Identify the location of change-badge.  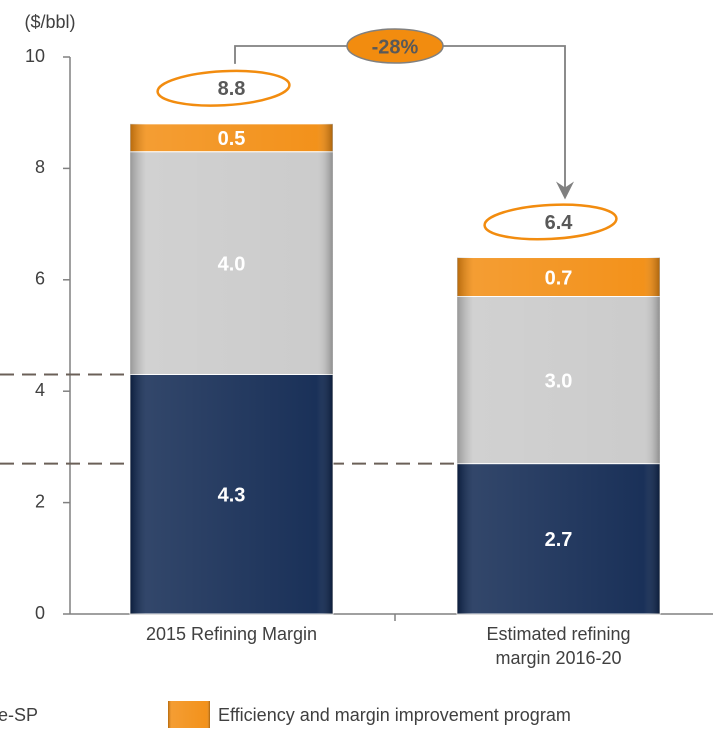
(395, 46).